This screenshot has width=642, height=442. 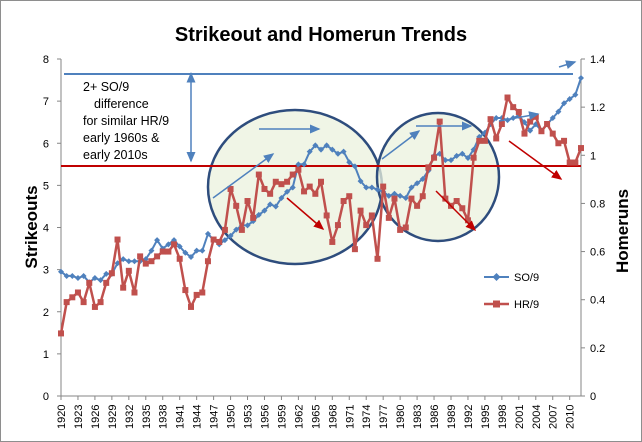 What do you see at coordinates (147, 417) in the screenshot?
I see `x-tick-label: 1935` at bounding box center [147, 417].